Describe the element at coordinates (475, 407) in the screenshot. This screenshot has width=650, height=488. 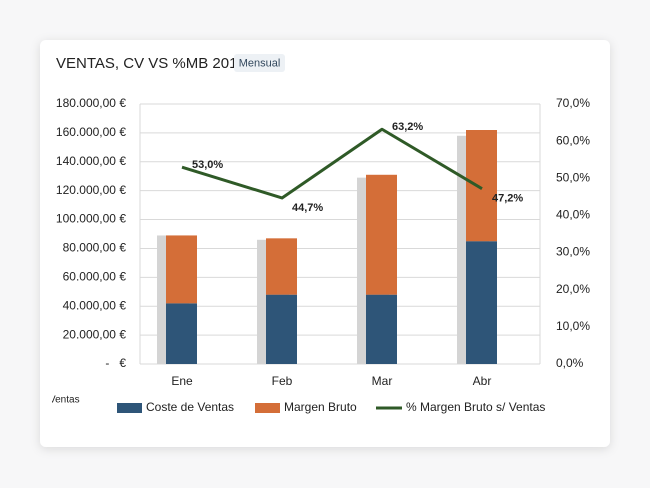
I see `legend-label: % Margen Bruto s/ Ventas` at that location.